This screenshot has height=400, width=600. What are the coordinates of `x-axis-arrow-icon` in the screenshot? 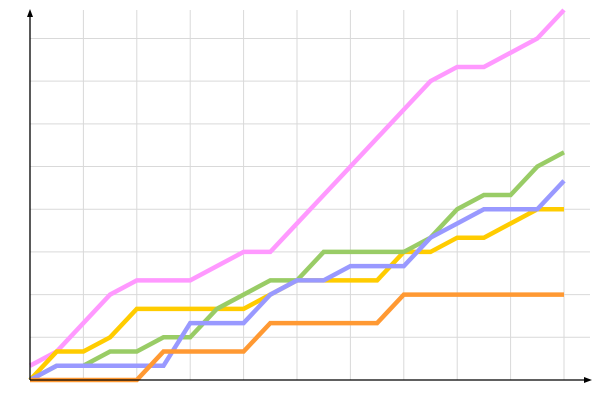 It's located at (588, 380).